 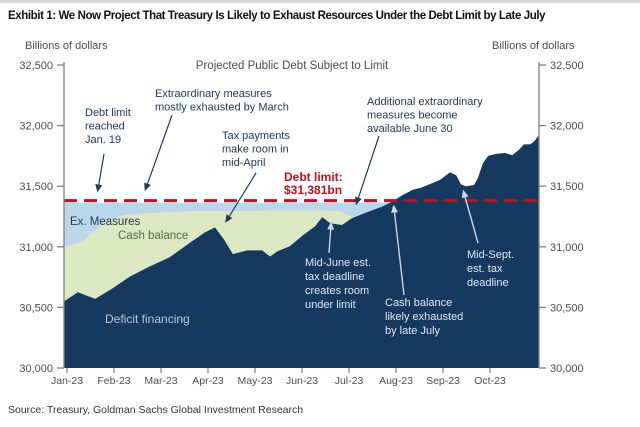 What do you see at coordinates (567, 248) in the screenshot?
I see `y-tick-label-right: 31,000` at bounding box center [567, 248].